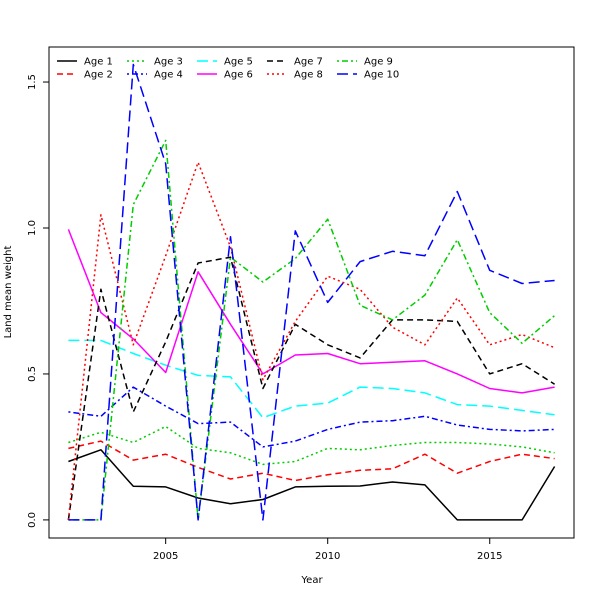  Describe the element at coordinates (38, 301) in the screenshot. I see `y-axis: 0.0 0.5 1.0 1.5` at that location.